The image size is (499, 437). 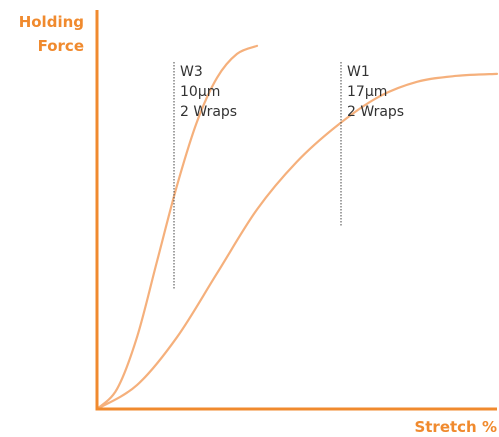 I want to click on y-axis-label-line-1: Holding, so click(x=51, y=22).